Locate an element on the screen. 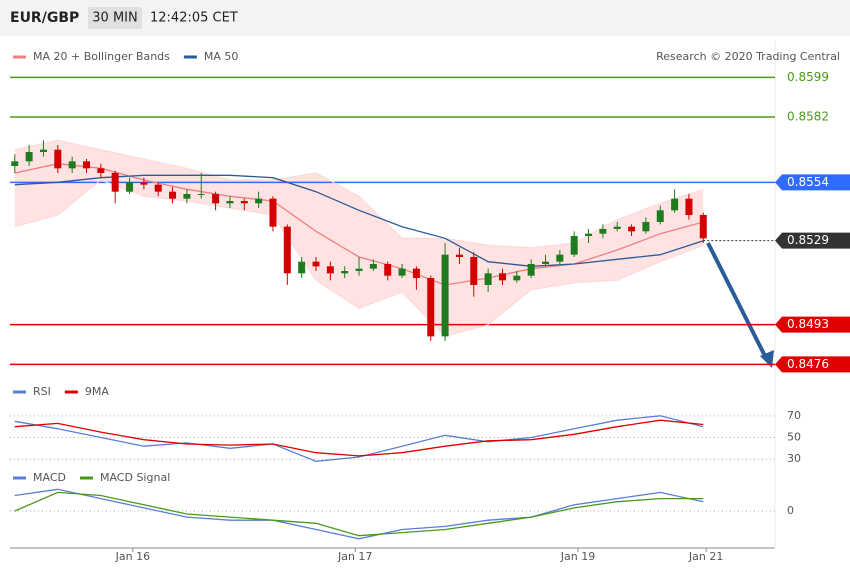  legend-label: MACD Signal is located at coordinates (135, 477).